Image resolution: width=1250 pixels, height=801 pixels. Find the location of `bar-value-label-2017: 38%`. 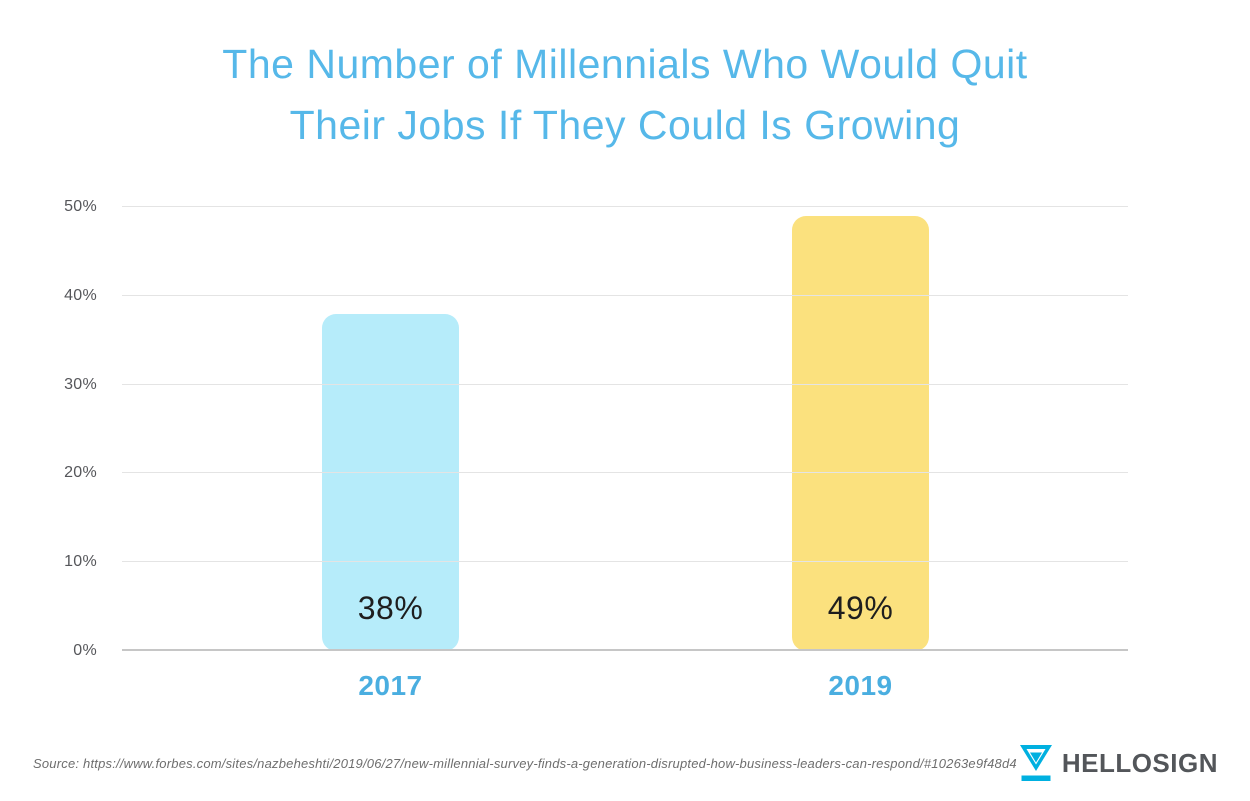

bar-value-label-2017: 38% is located at coordinates (390, 608).